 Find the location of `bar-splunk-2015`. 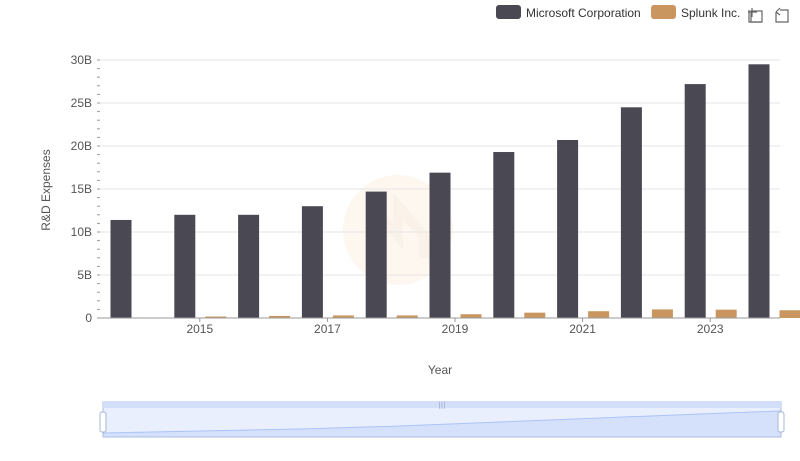

bar-splunk-2015 is located at coordinates (216, 317).